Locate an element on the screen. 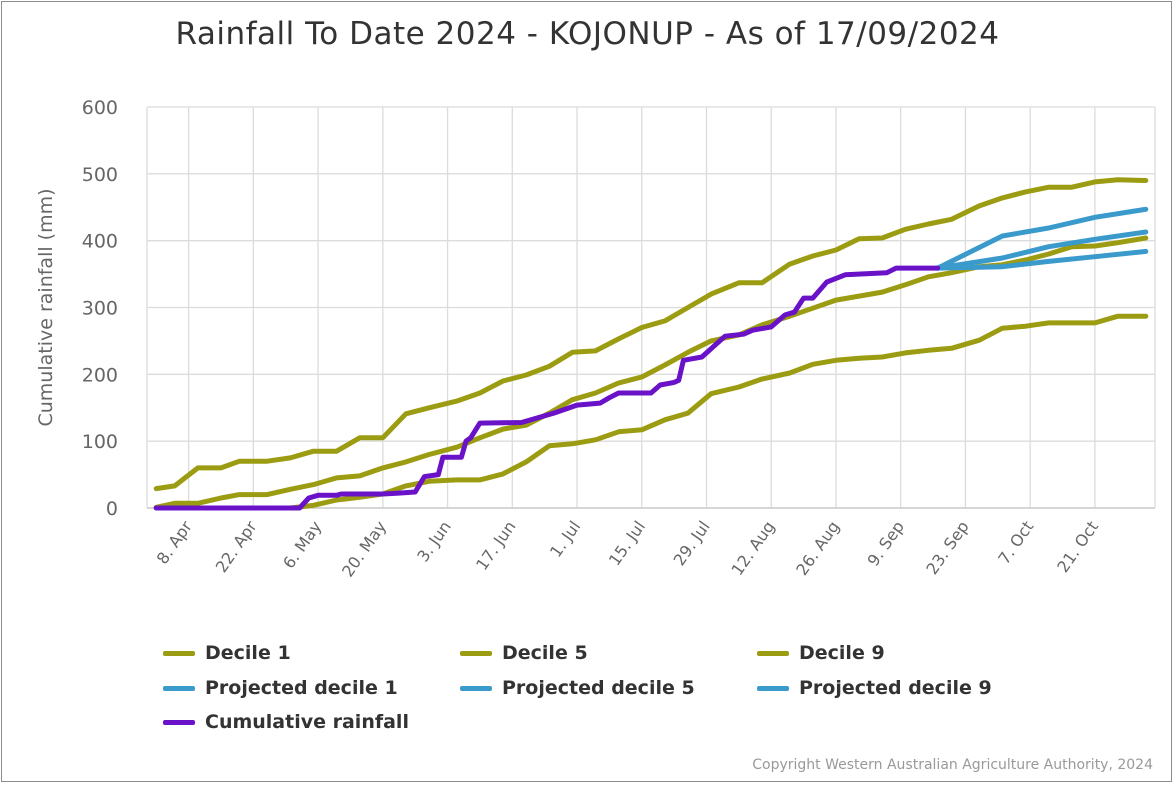  y-tick-label: 600 is located at coordinates (100, 108).